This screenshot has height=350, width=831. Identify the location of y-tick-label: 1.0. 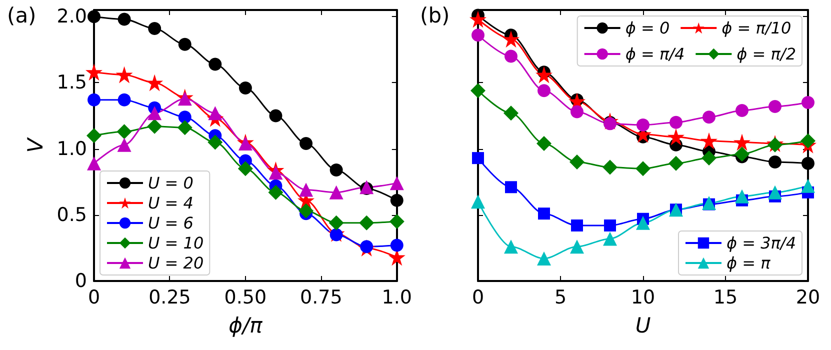
(71, 149).